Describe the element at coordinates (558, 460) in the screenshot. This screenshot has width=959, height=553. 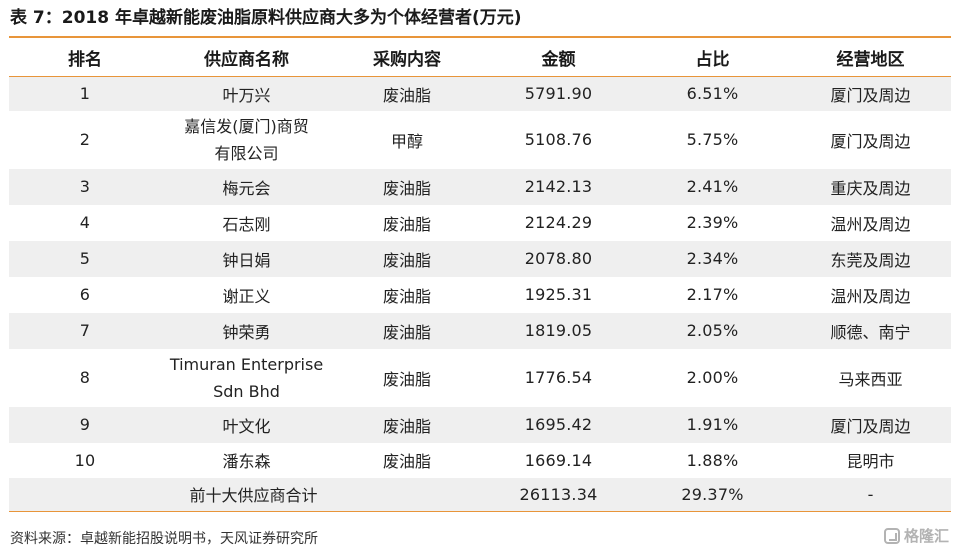
I see `cell-amount: 1669.14` at that location.